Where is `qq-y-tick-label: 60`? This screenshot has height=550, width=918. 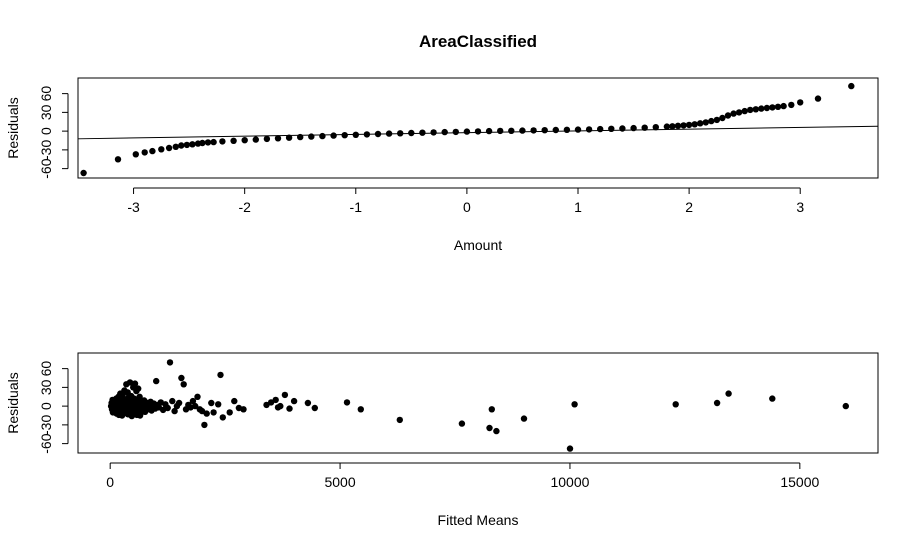
qq-y-tick-label: 60 is located at coordinates (46, 94).